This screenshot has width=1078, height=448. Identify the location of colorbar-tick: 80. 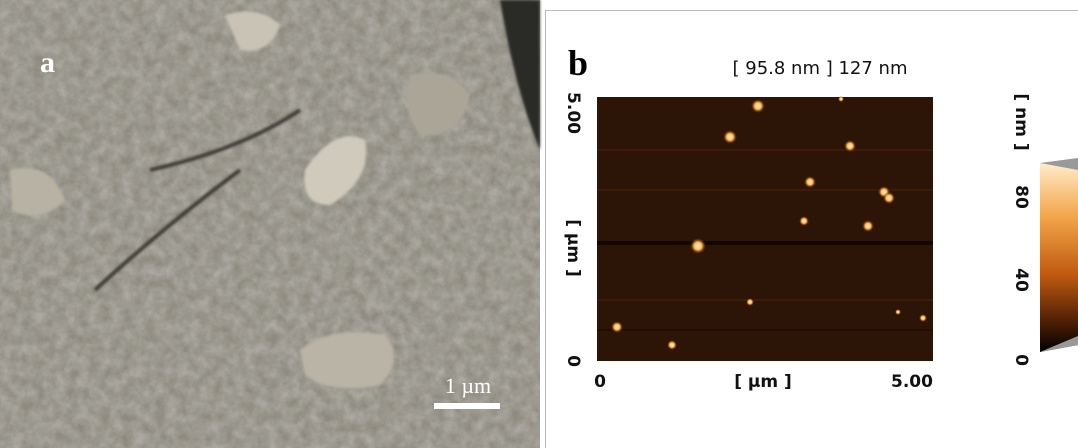
(1021, 197).